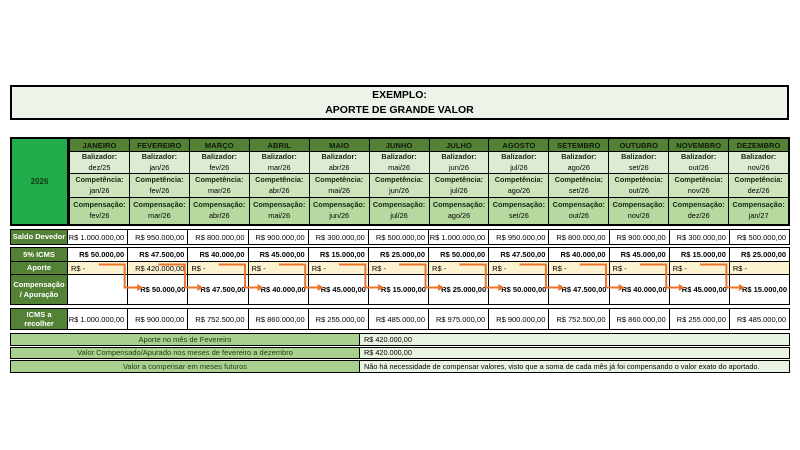 The height and width of the screenshot is (450, 800). I want to click on title-line-2: APORTE DE GRANDE VALOR, so click(399, 109).